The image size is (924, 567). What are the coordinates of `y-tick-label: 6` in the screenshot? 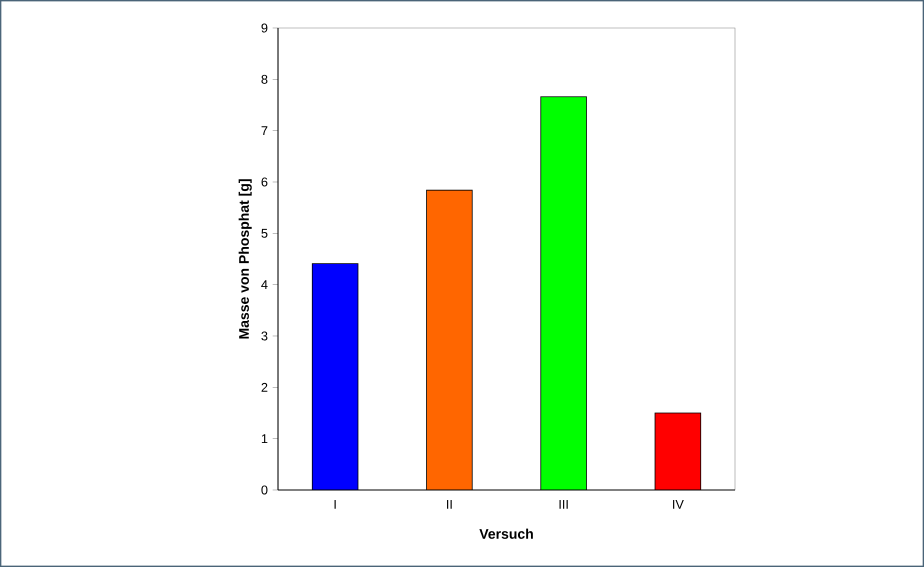 It's located at (265, 182).